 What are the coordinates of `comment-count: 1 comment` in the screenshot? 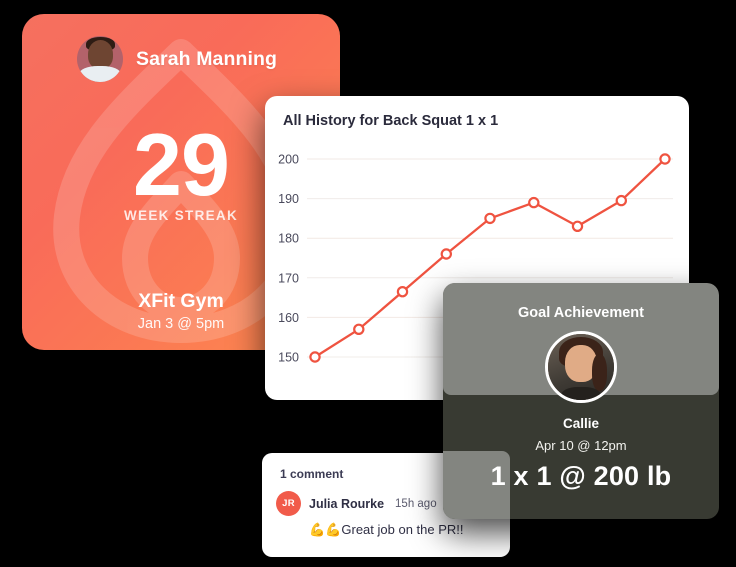 It's located at (312, 474).